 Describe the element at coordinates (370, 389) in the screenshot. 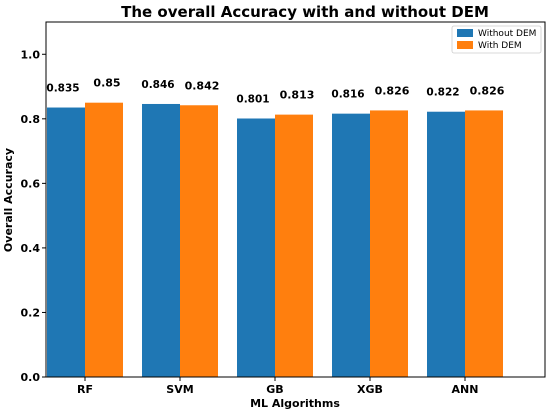

I see `x-tick-label: XGB` at that location.